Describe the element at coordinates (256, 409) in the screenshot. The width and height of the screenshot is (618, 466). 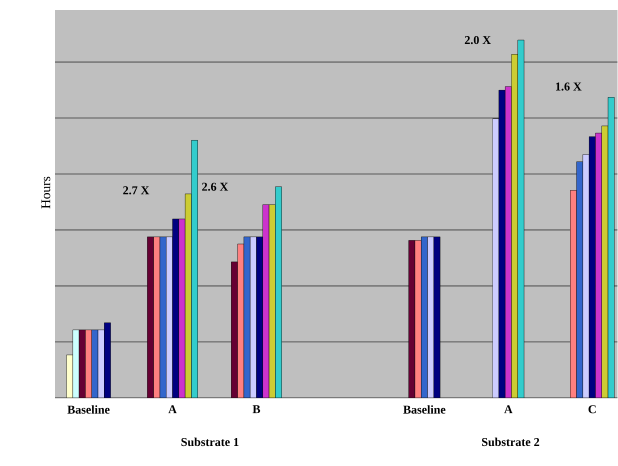
I see `x-tick-label: B` at that location.